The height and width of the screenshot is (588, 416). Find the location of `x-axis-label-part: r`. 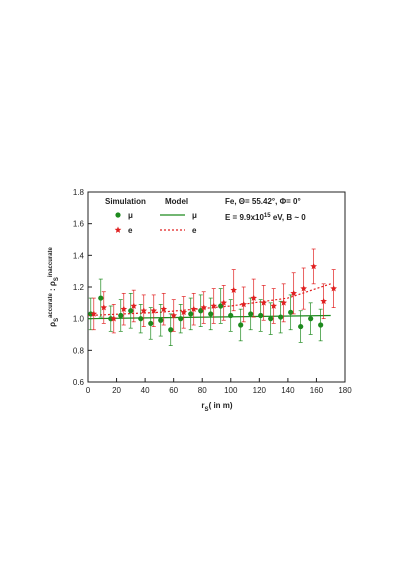

x-axis-label-part: r is located at coordinates (202, 405).